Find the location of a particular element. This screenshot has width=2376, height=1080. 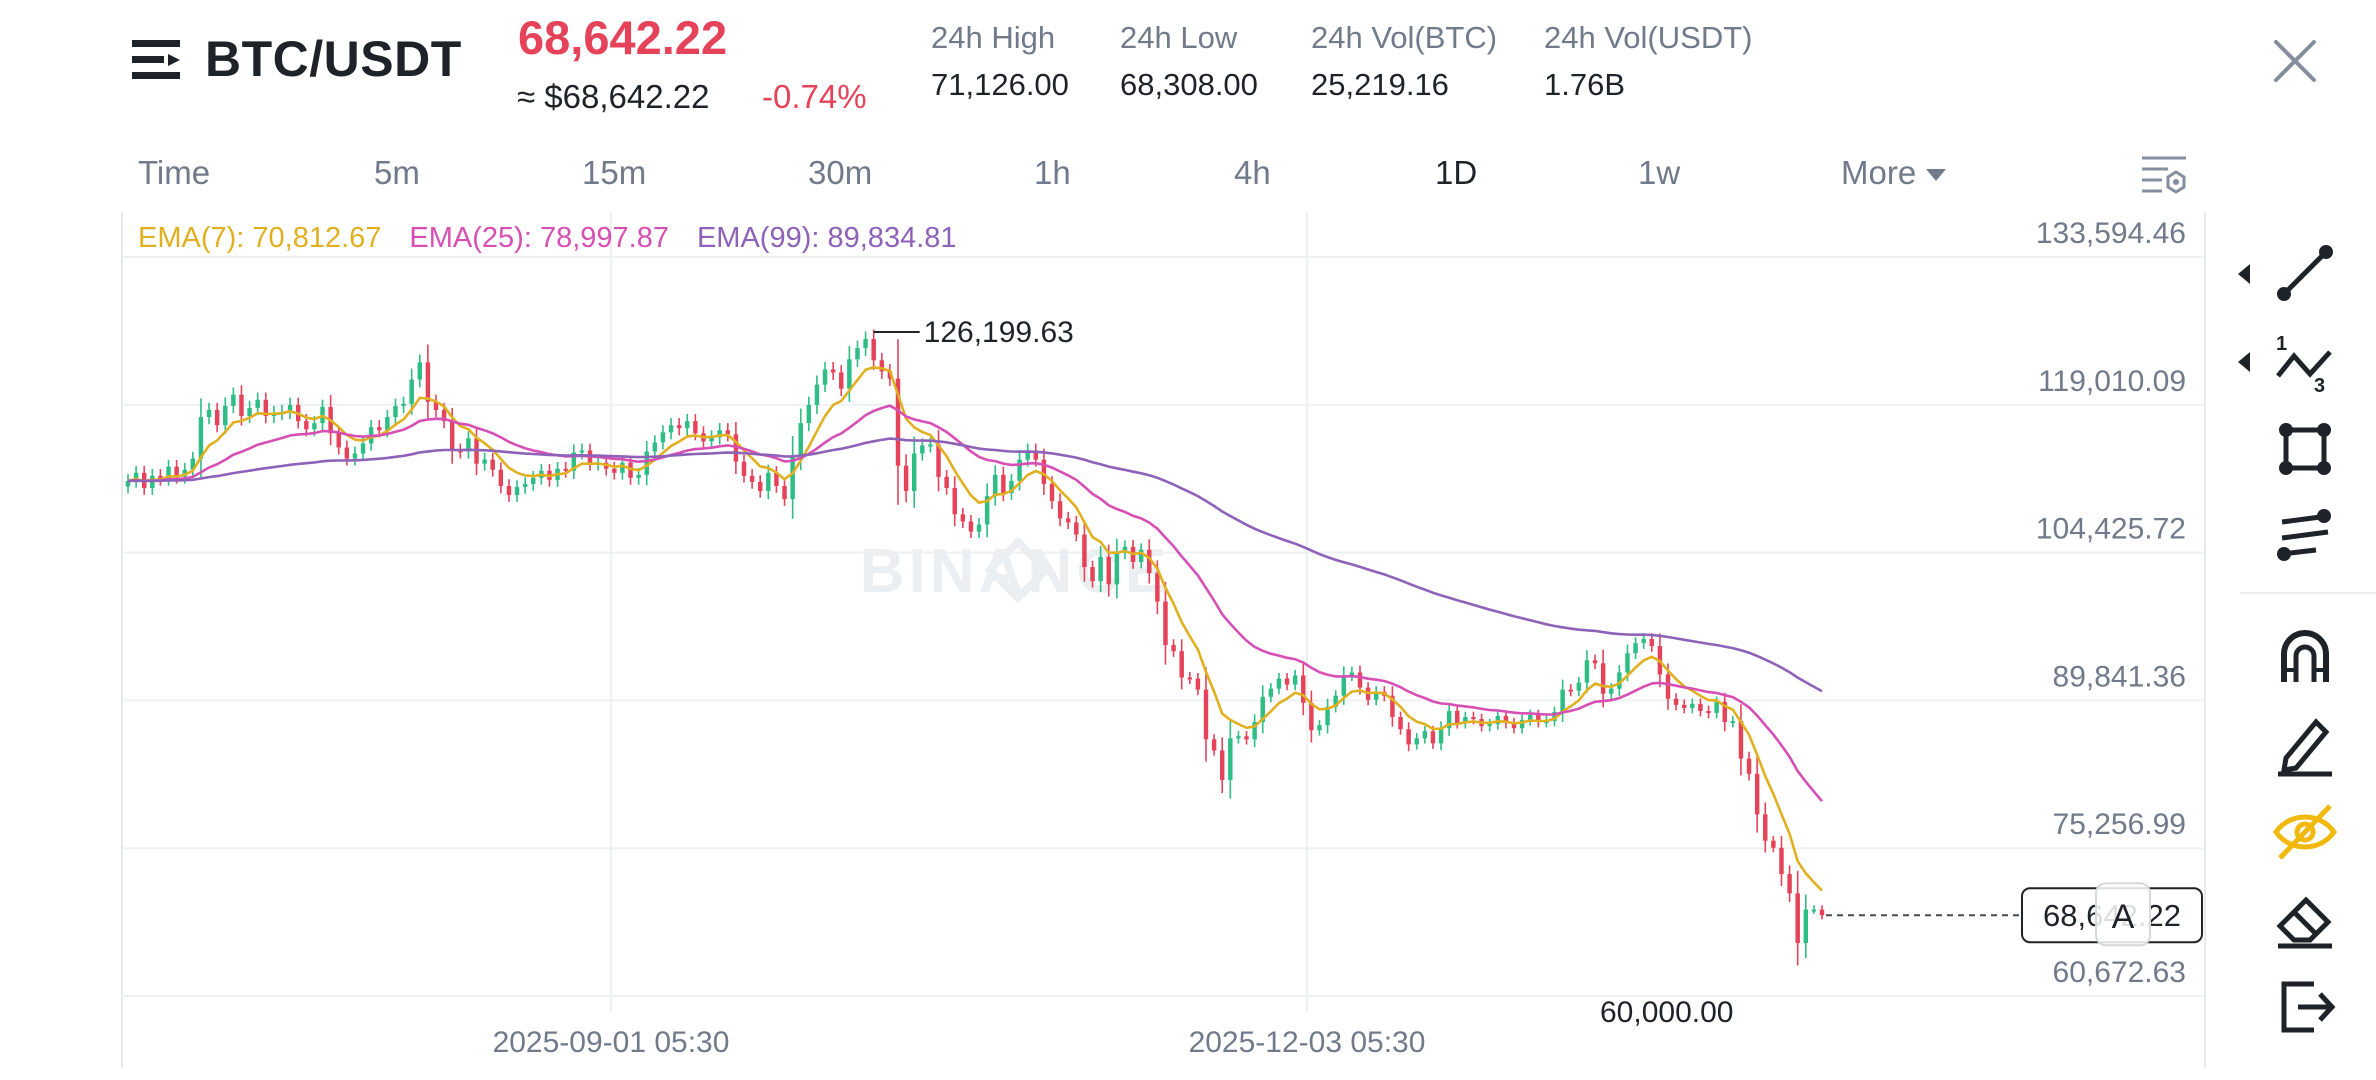

tf-1w: 1w is located at coordinates (1659, 172).